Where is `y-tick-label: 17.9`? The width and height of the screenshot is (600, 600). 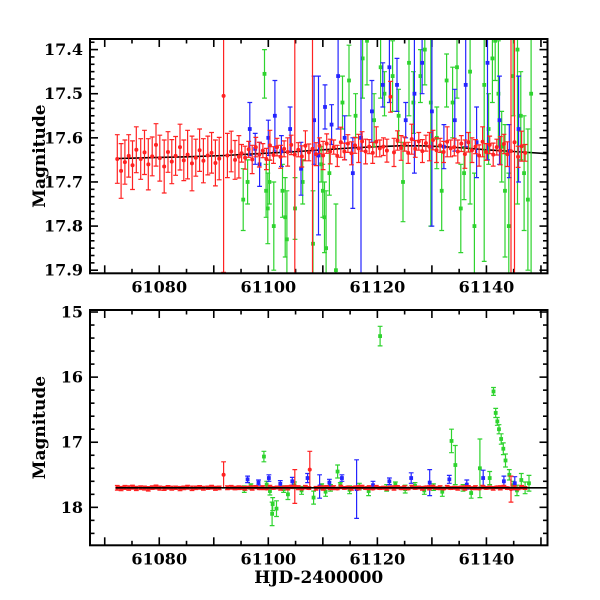
y-tick-label: 17.9 is located at coordinates (63, 270).